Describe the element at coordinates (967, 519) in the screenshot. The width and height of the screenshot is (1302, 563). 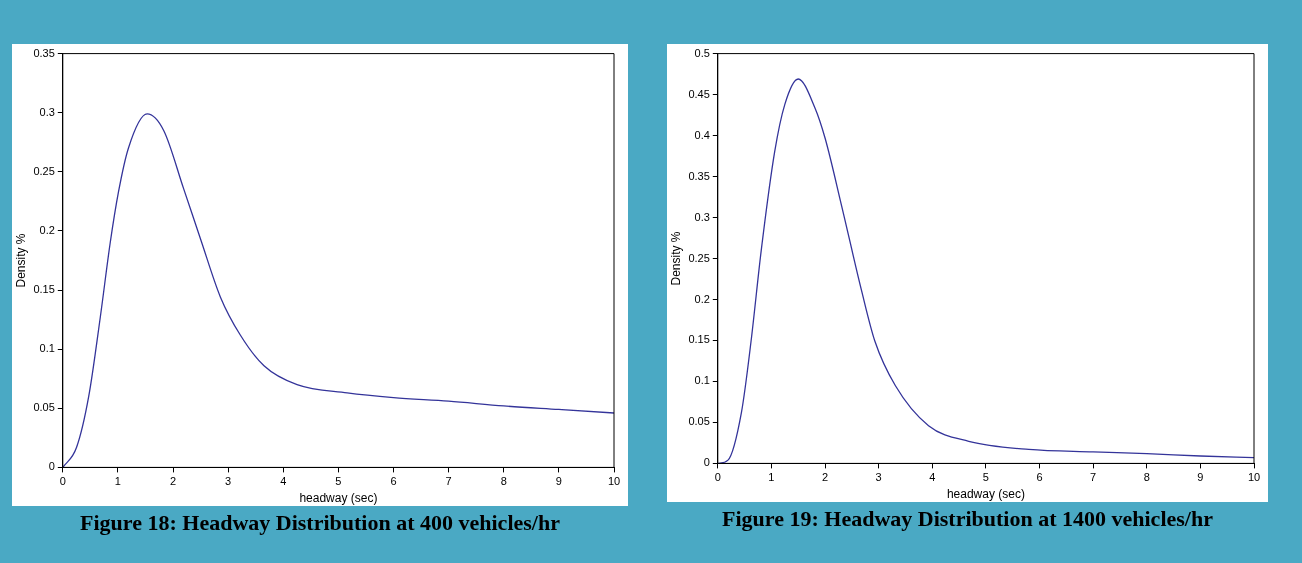
I see `text: Figure 19: Headway Distribution at 1400 vehicles/hr` at that location.